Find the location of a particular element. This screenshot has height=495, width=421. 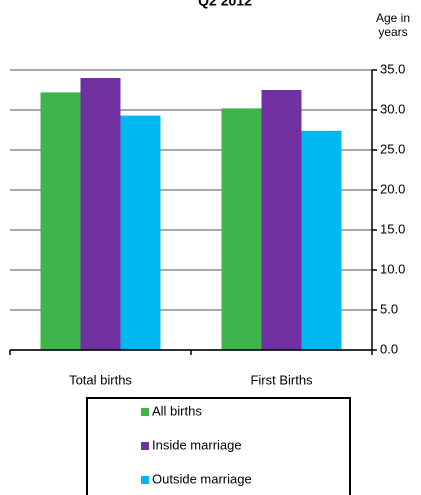

legend-label: All births is located at coordinates (177, 410).